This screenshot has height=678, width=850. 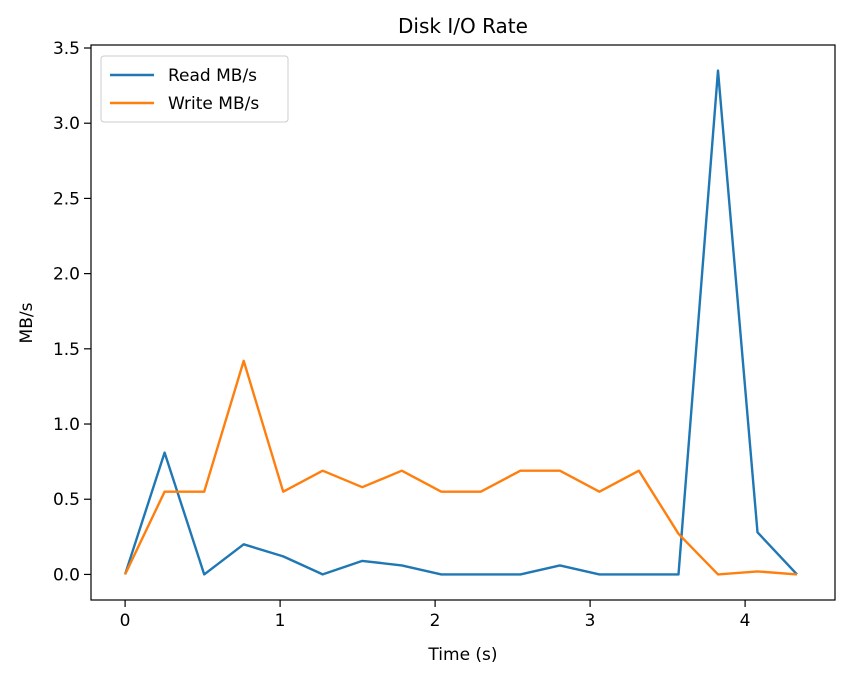 I want to click on x-tick-label: 1, so click(x=280, y=621).